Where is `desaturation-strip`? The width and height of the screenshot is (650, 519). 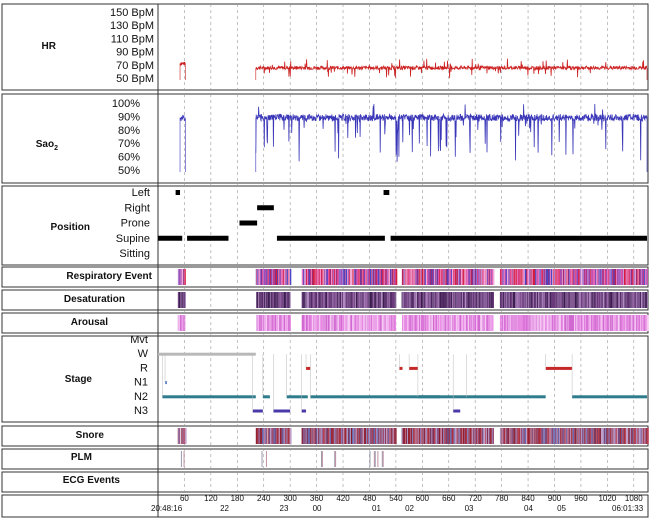
desaturation-strip is located at coordinates (412, 300).